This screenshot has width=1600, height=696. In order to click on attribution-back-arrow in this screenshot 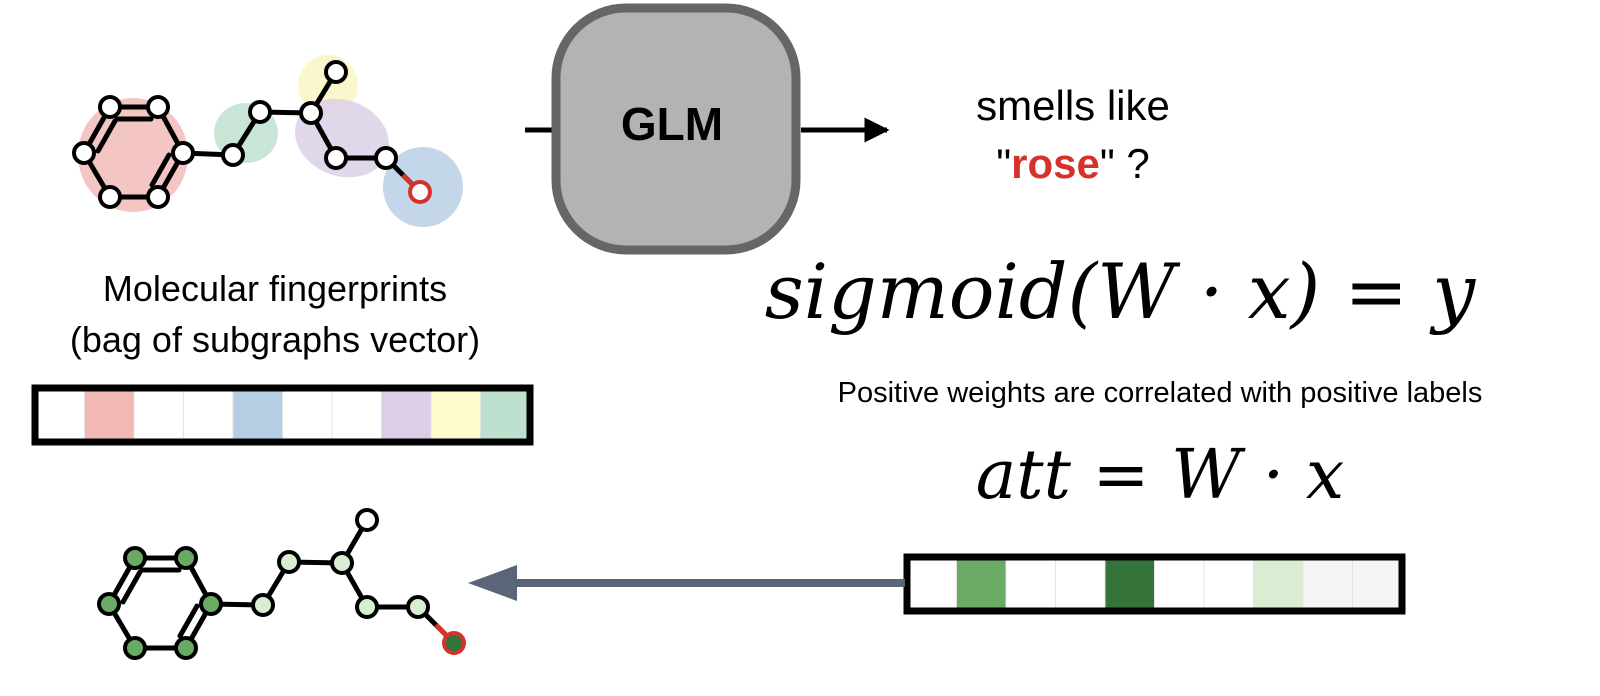, I will do `click(686, 583)`.